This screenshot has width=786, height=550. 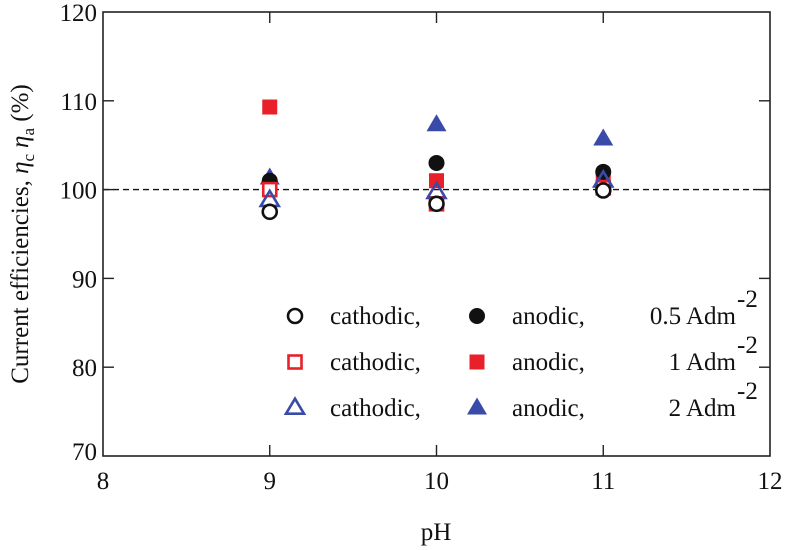 I want to click on y-tick-label: 80, so click(x=84, y=368).